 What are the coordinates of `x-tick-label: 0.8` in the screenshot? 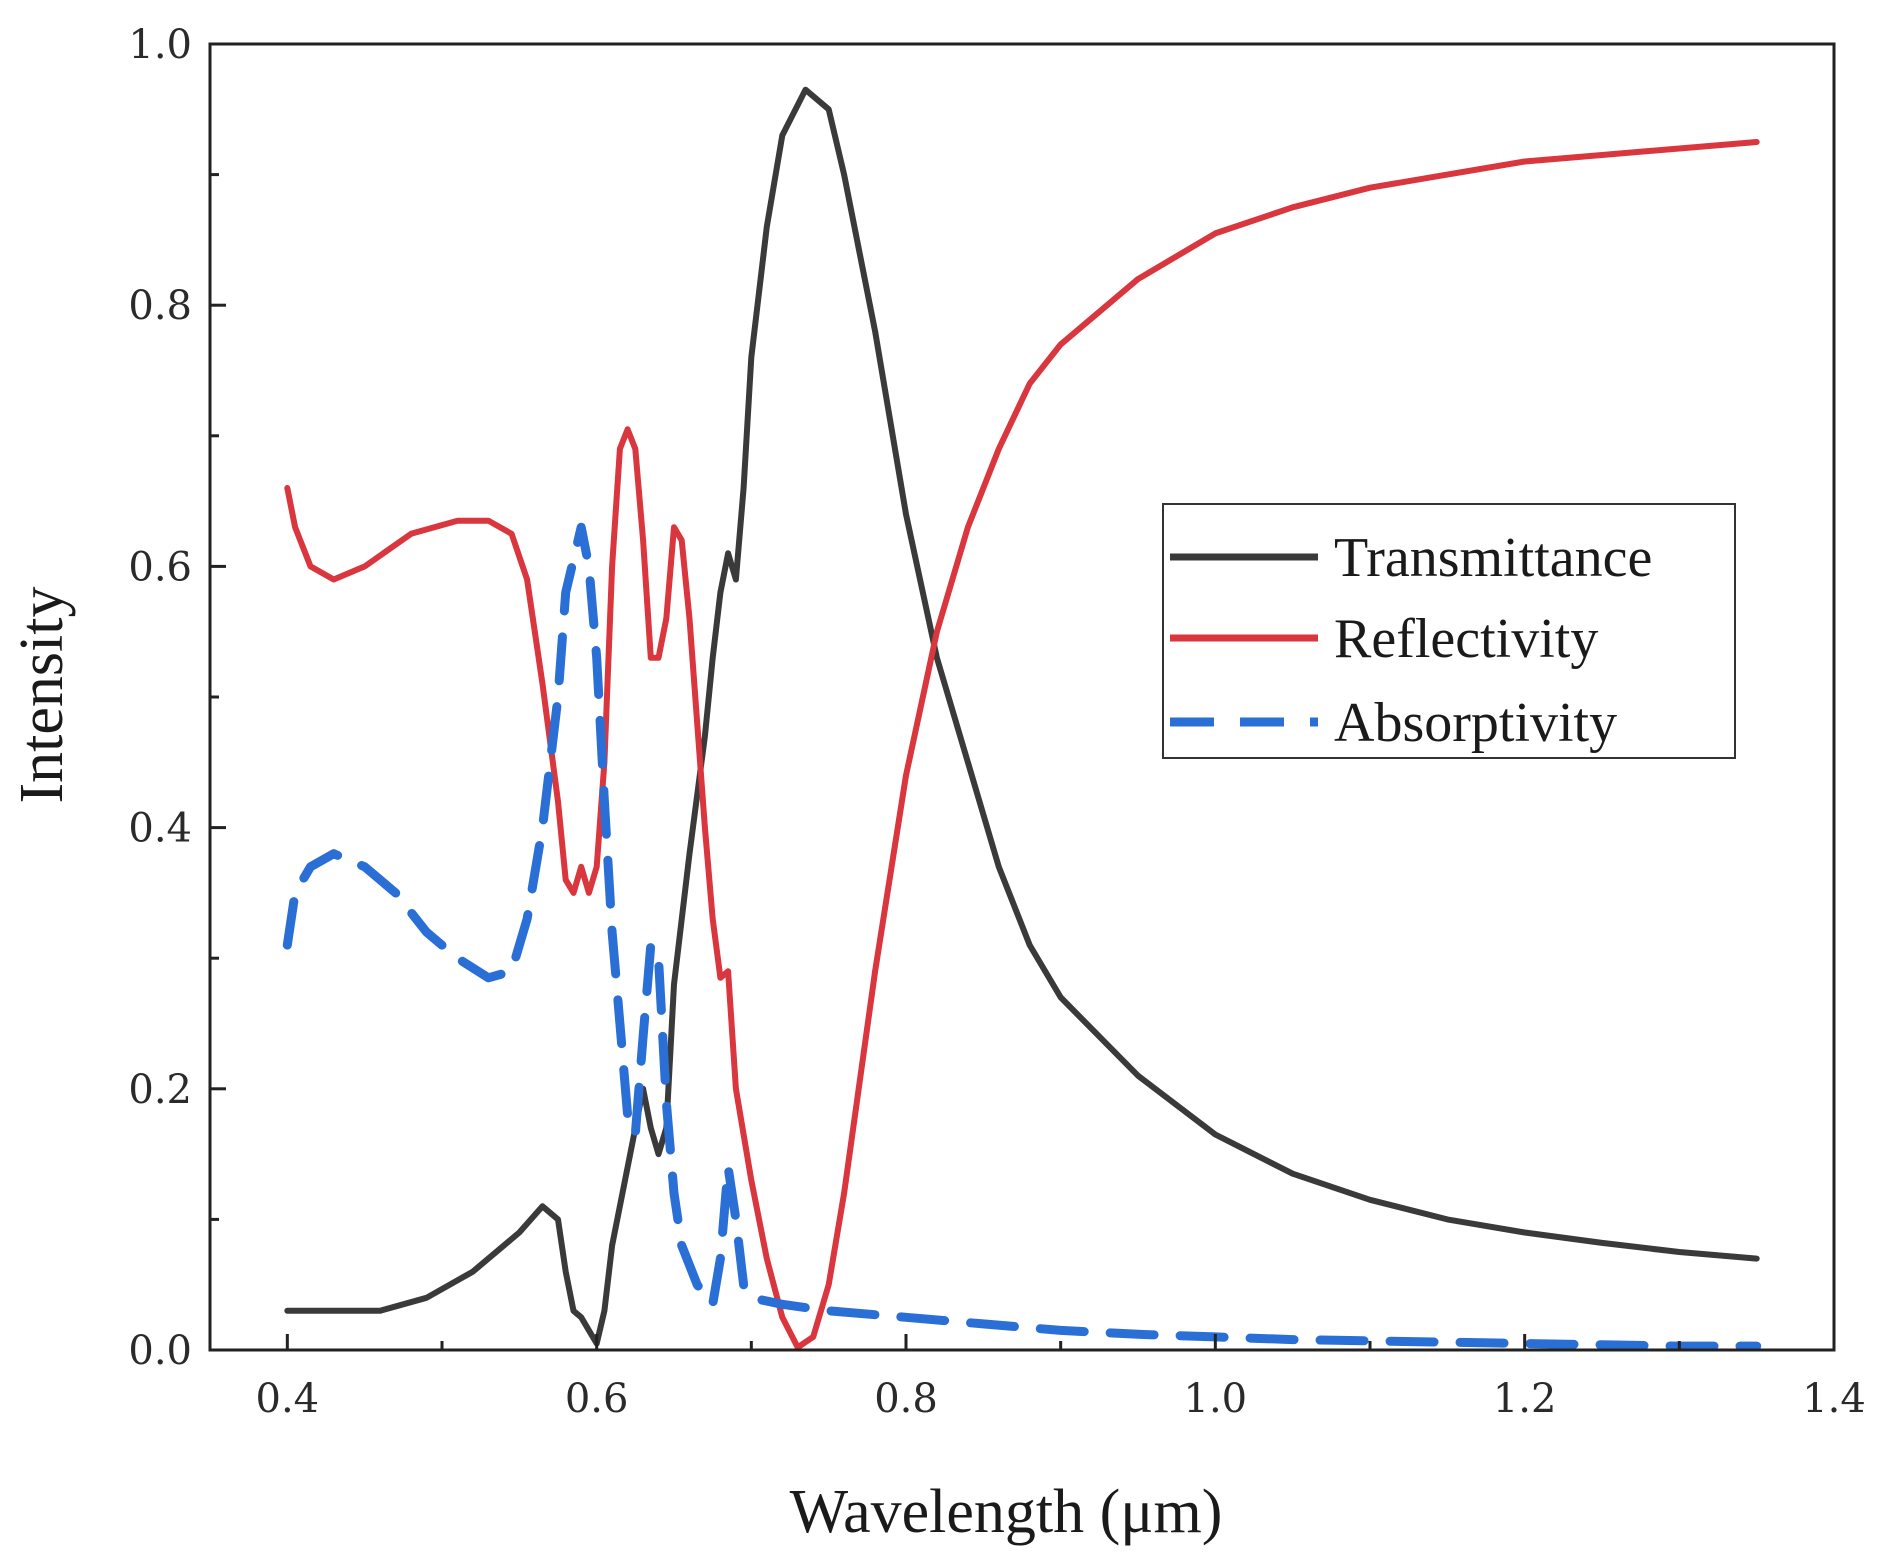 It's located at (906, 1399).